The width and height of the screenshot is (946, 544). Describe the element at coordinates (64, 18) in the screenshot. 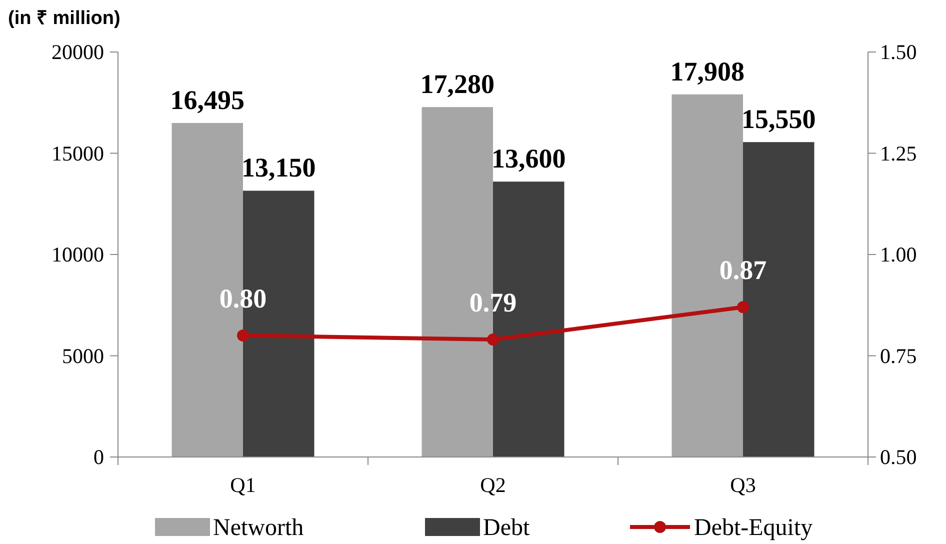

I see `chart-title: (in ₹ million)` at that location.